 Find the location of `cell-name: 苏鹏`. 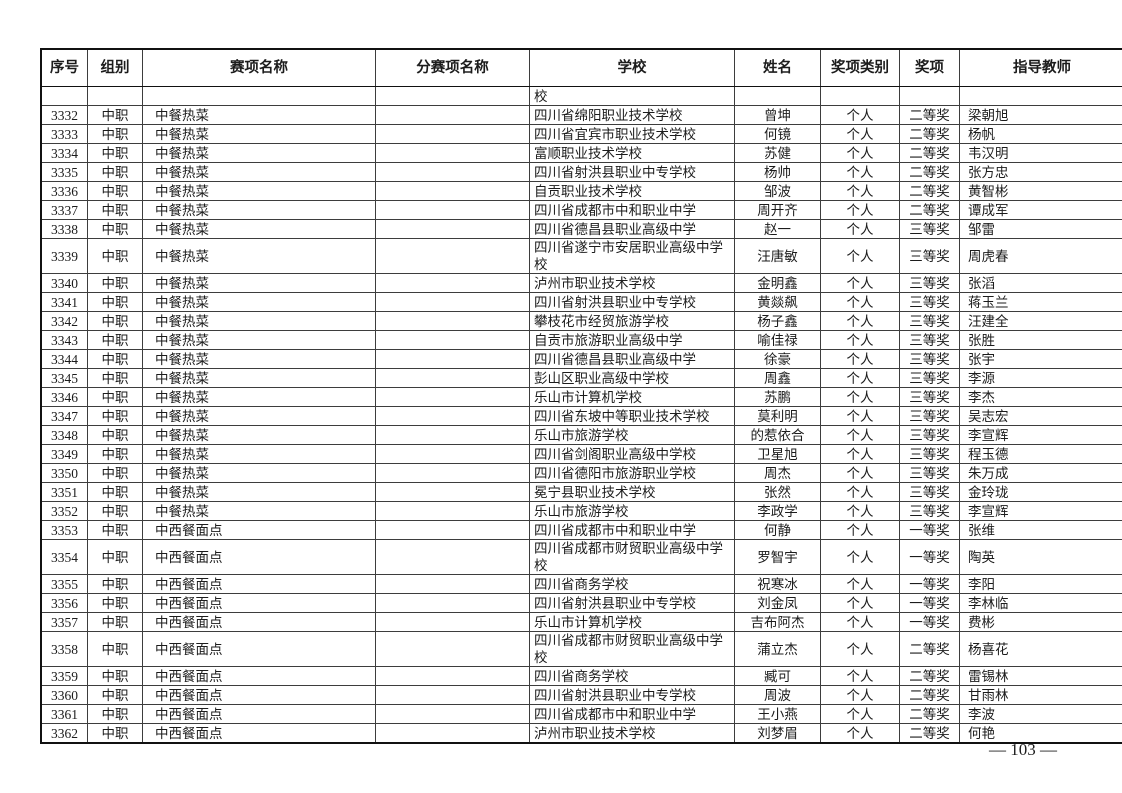

cell-name: 苏鹏 is located at coordinates (777, 397).